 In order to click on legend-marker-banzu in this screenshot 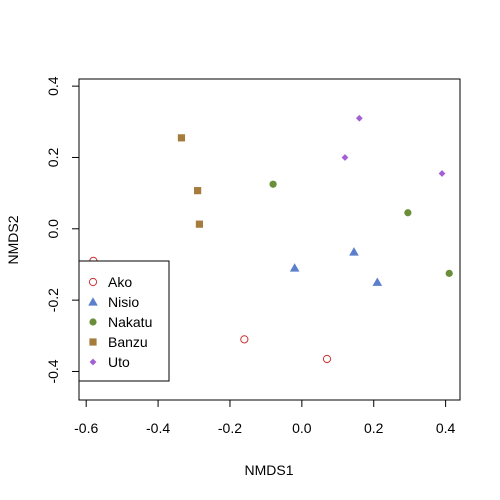, I will do `click(93, 342)`.